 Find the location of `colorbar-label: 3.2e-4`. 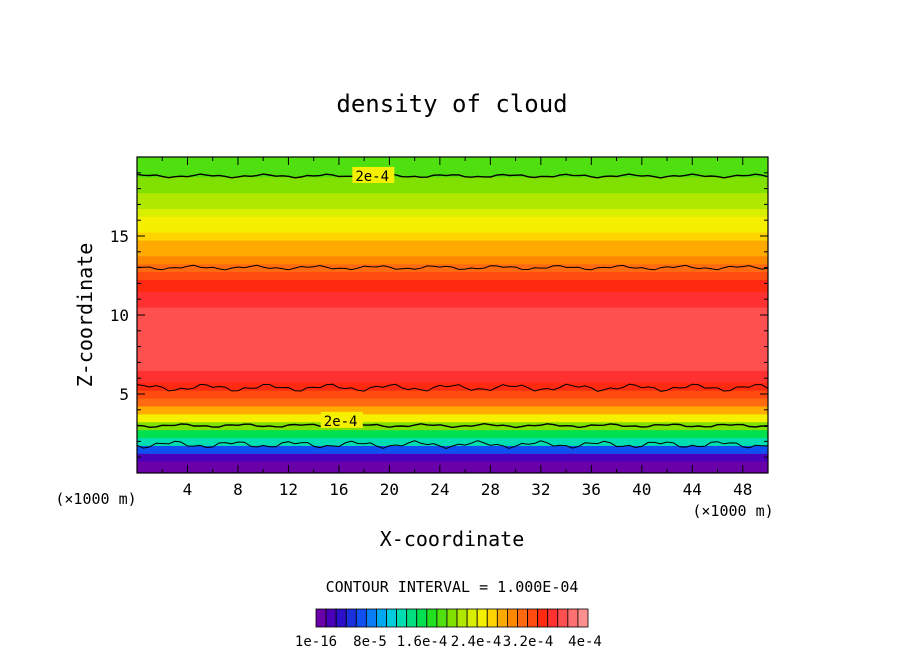

colorbar-label: 3.2e-4 is located at coordinates (528, 642).